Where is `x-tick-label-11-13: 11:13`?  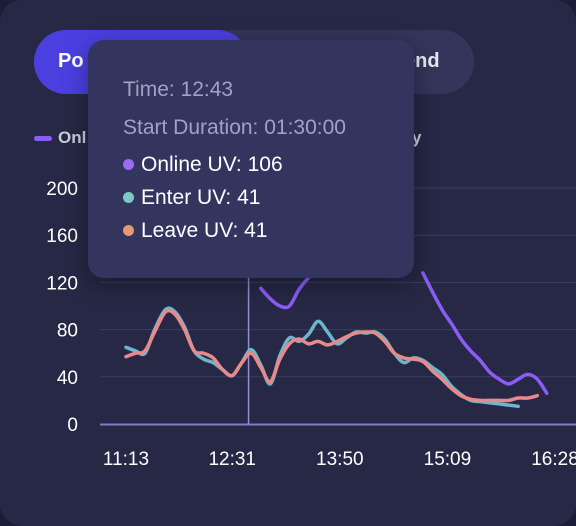
x-tick-label-11-13: 11:13 is located at coordinates (126, 459).